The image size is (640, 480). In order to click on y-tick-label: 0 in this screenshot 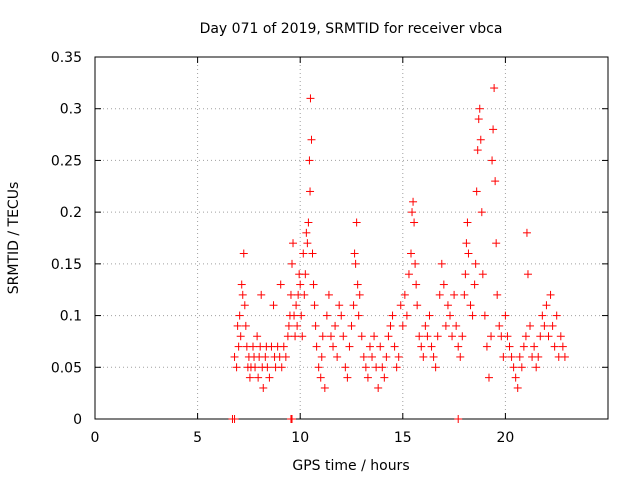, I will do `click(77, 420)`.